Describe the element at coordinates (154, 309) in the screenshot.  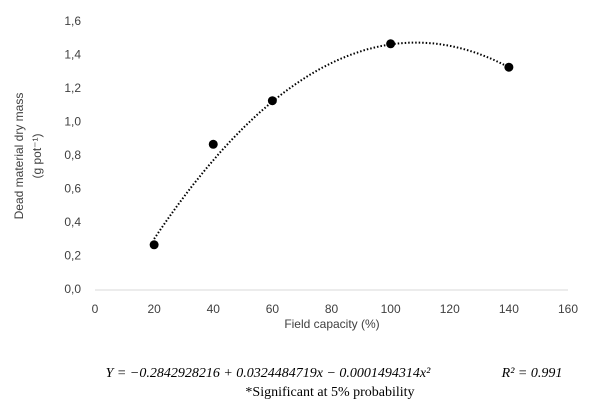
I see `x-tick-label: 20` at that location.